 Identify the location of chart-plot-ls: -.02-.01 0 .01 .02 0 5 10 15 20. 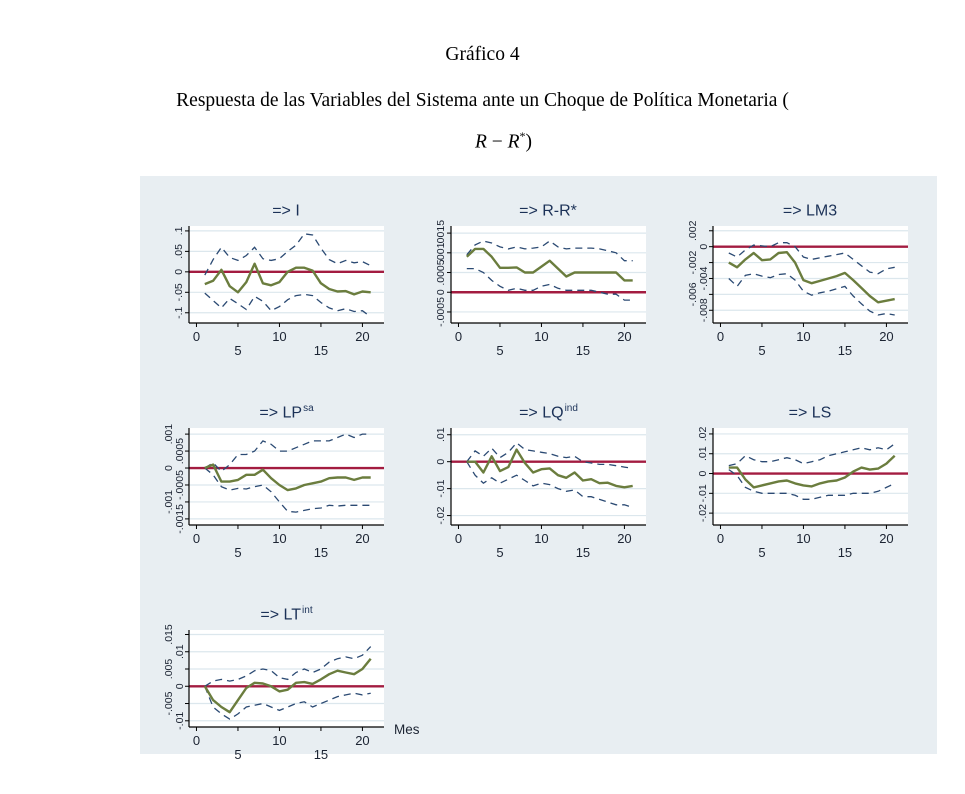
(802, 493).